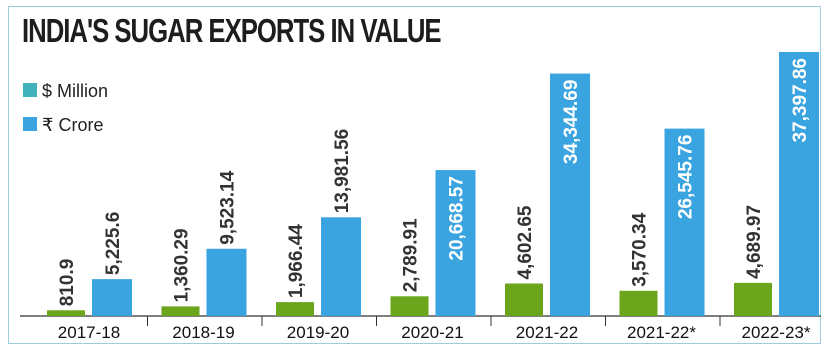 The width and height of the screenshot is (829, 348). I want to click on x-tick-label-2020-21: 2020-21, so click(432, 332).